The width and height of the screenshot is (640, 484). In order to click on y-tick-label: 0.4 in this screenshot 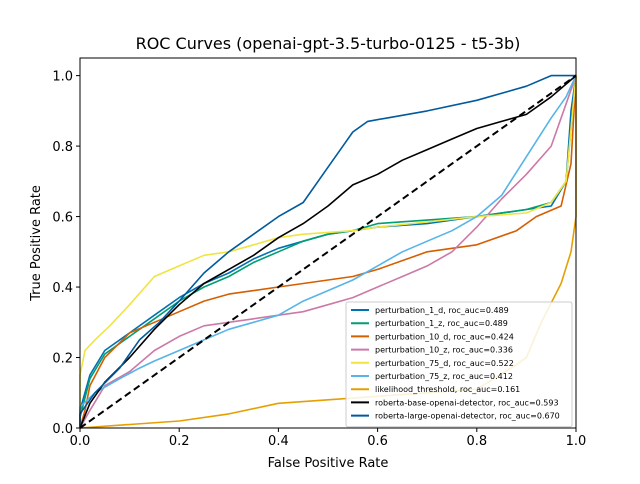, I will do `click(62, 288)`.